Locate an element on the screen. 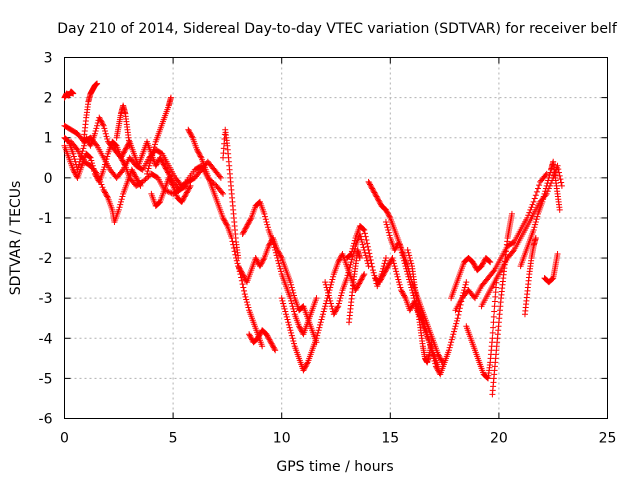 Image resolution: width=640 pixels, height=480 pixels. y-tick-label: -1 is located at coordinates (46, 219).